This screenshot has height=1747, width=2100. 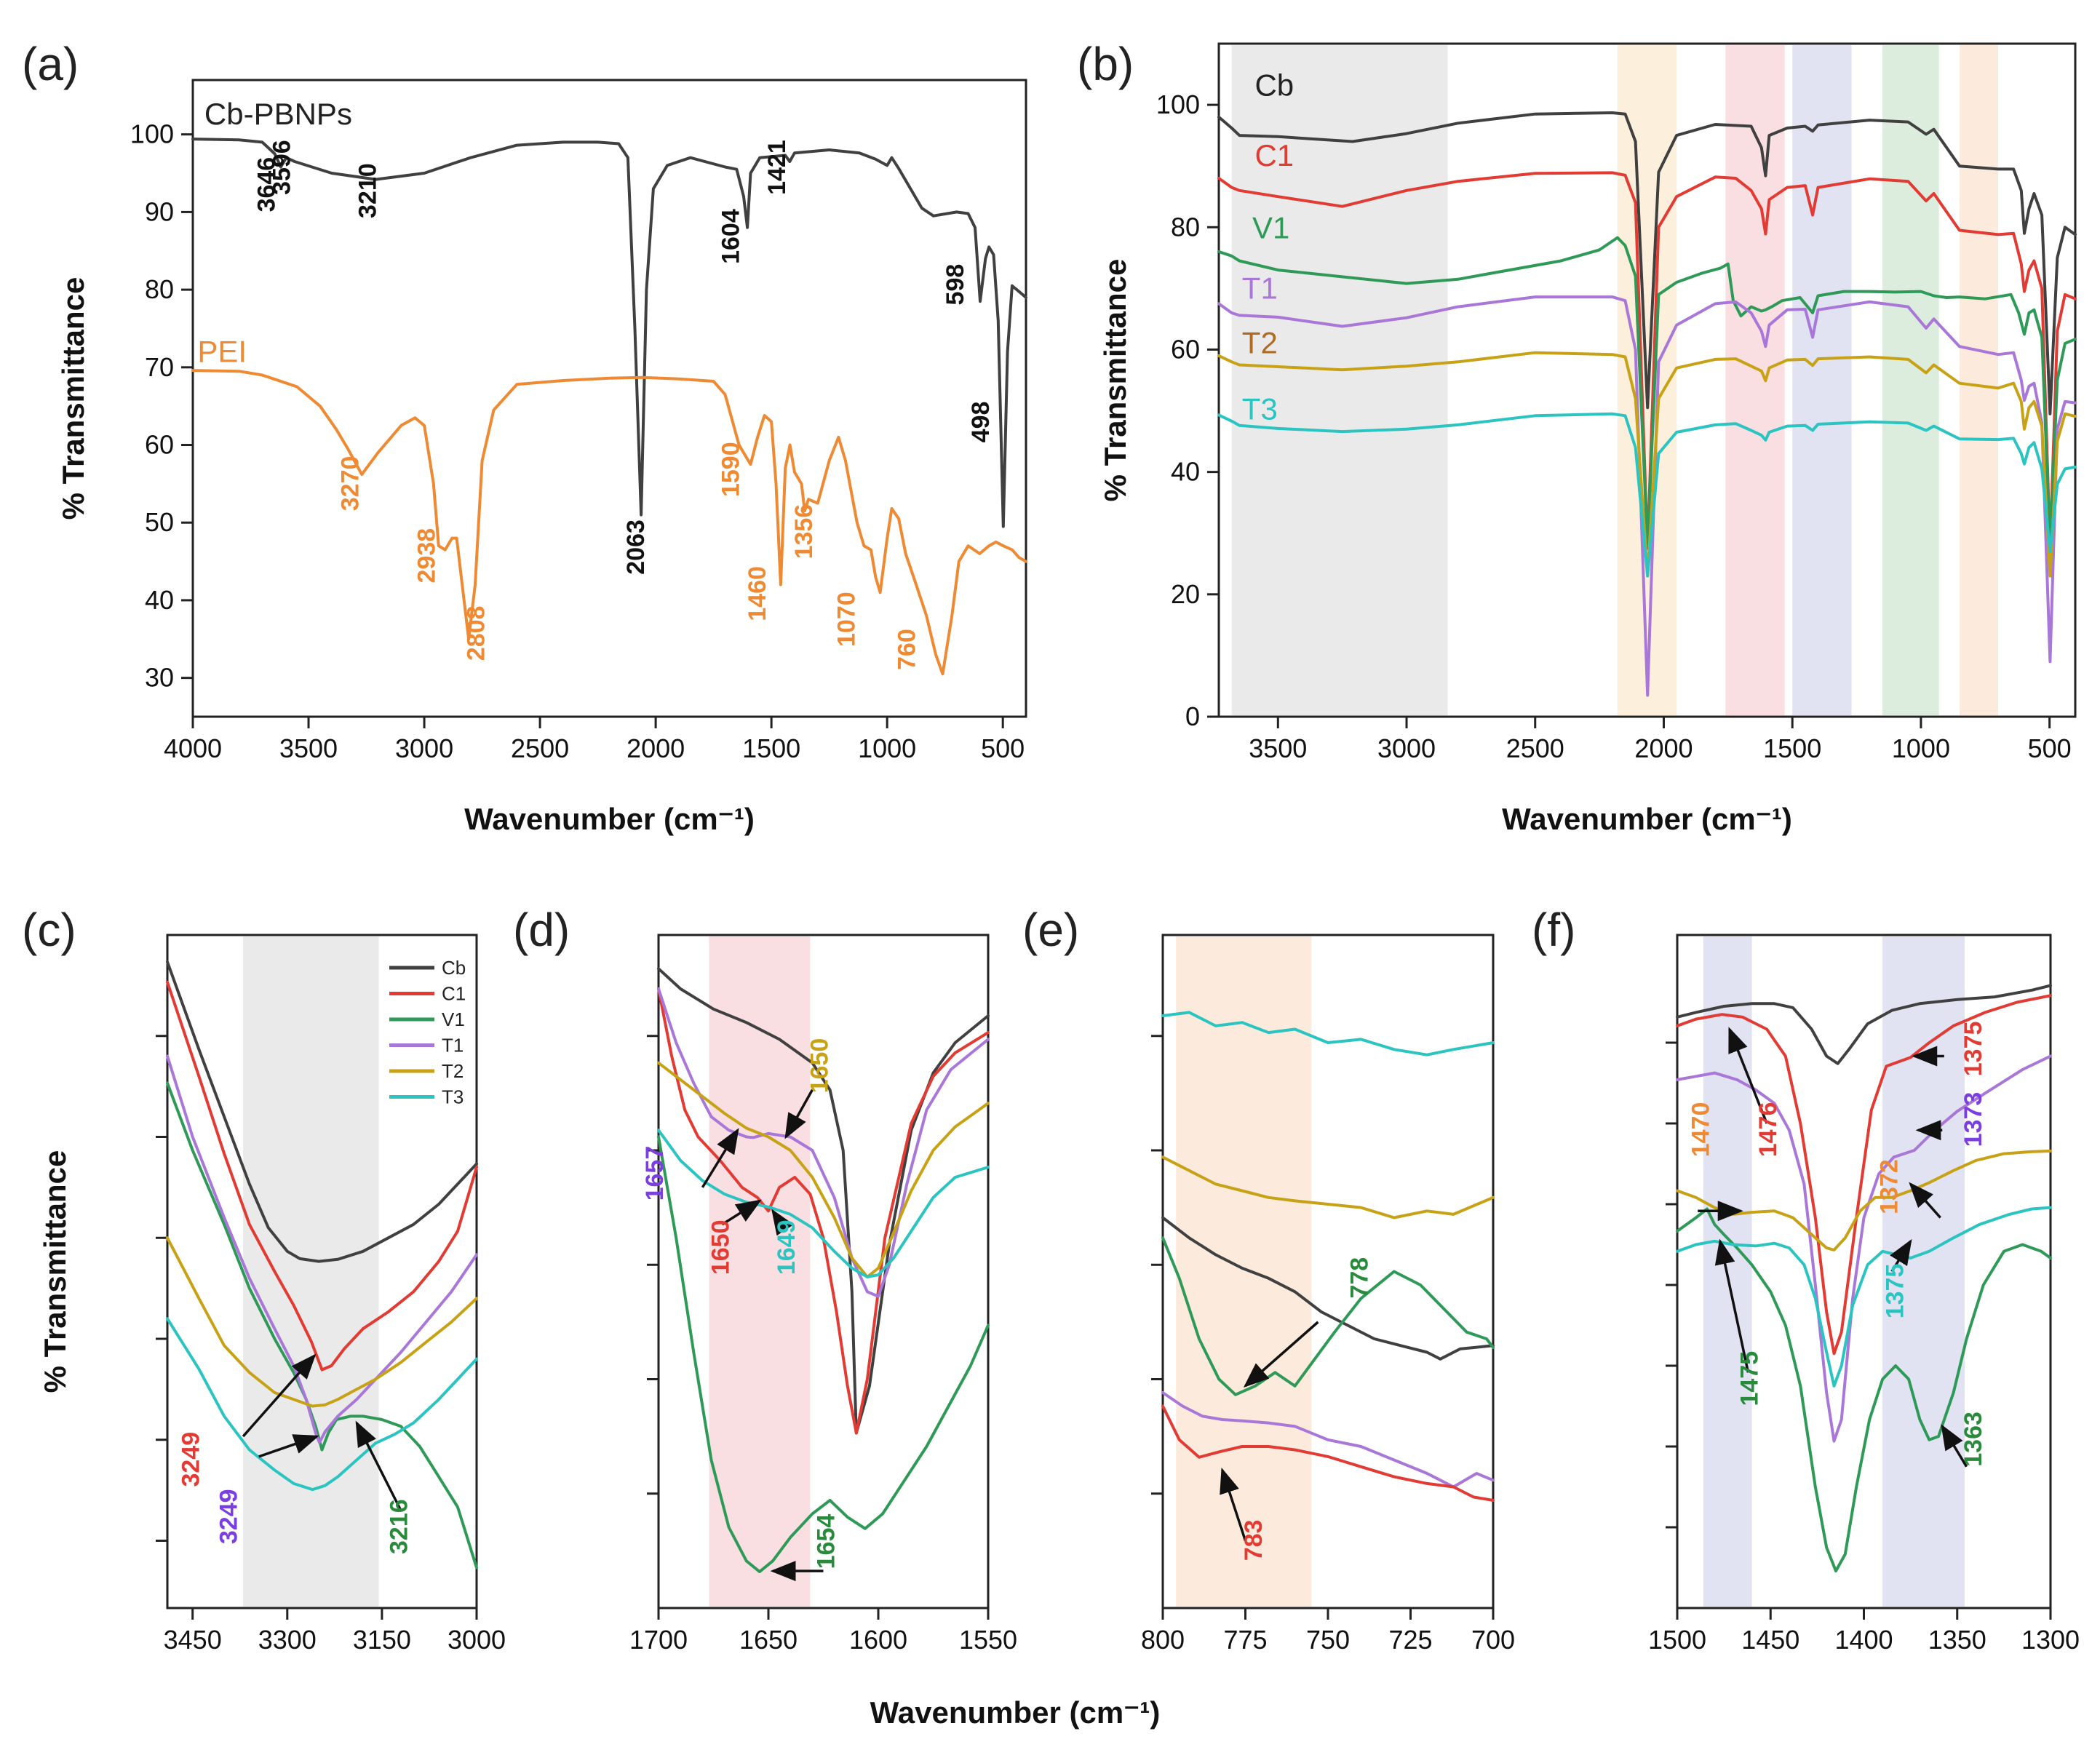 What do you see at coordinates (288, 1640) in the screenshot?
I see `x-tick-label: 3300` at bounding box center [288, 1640].